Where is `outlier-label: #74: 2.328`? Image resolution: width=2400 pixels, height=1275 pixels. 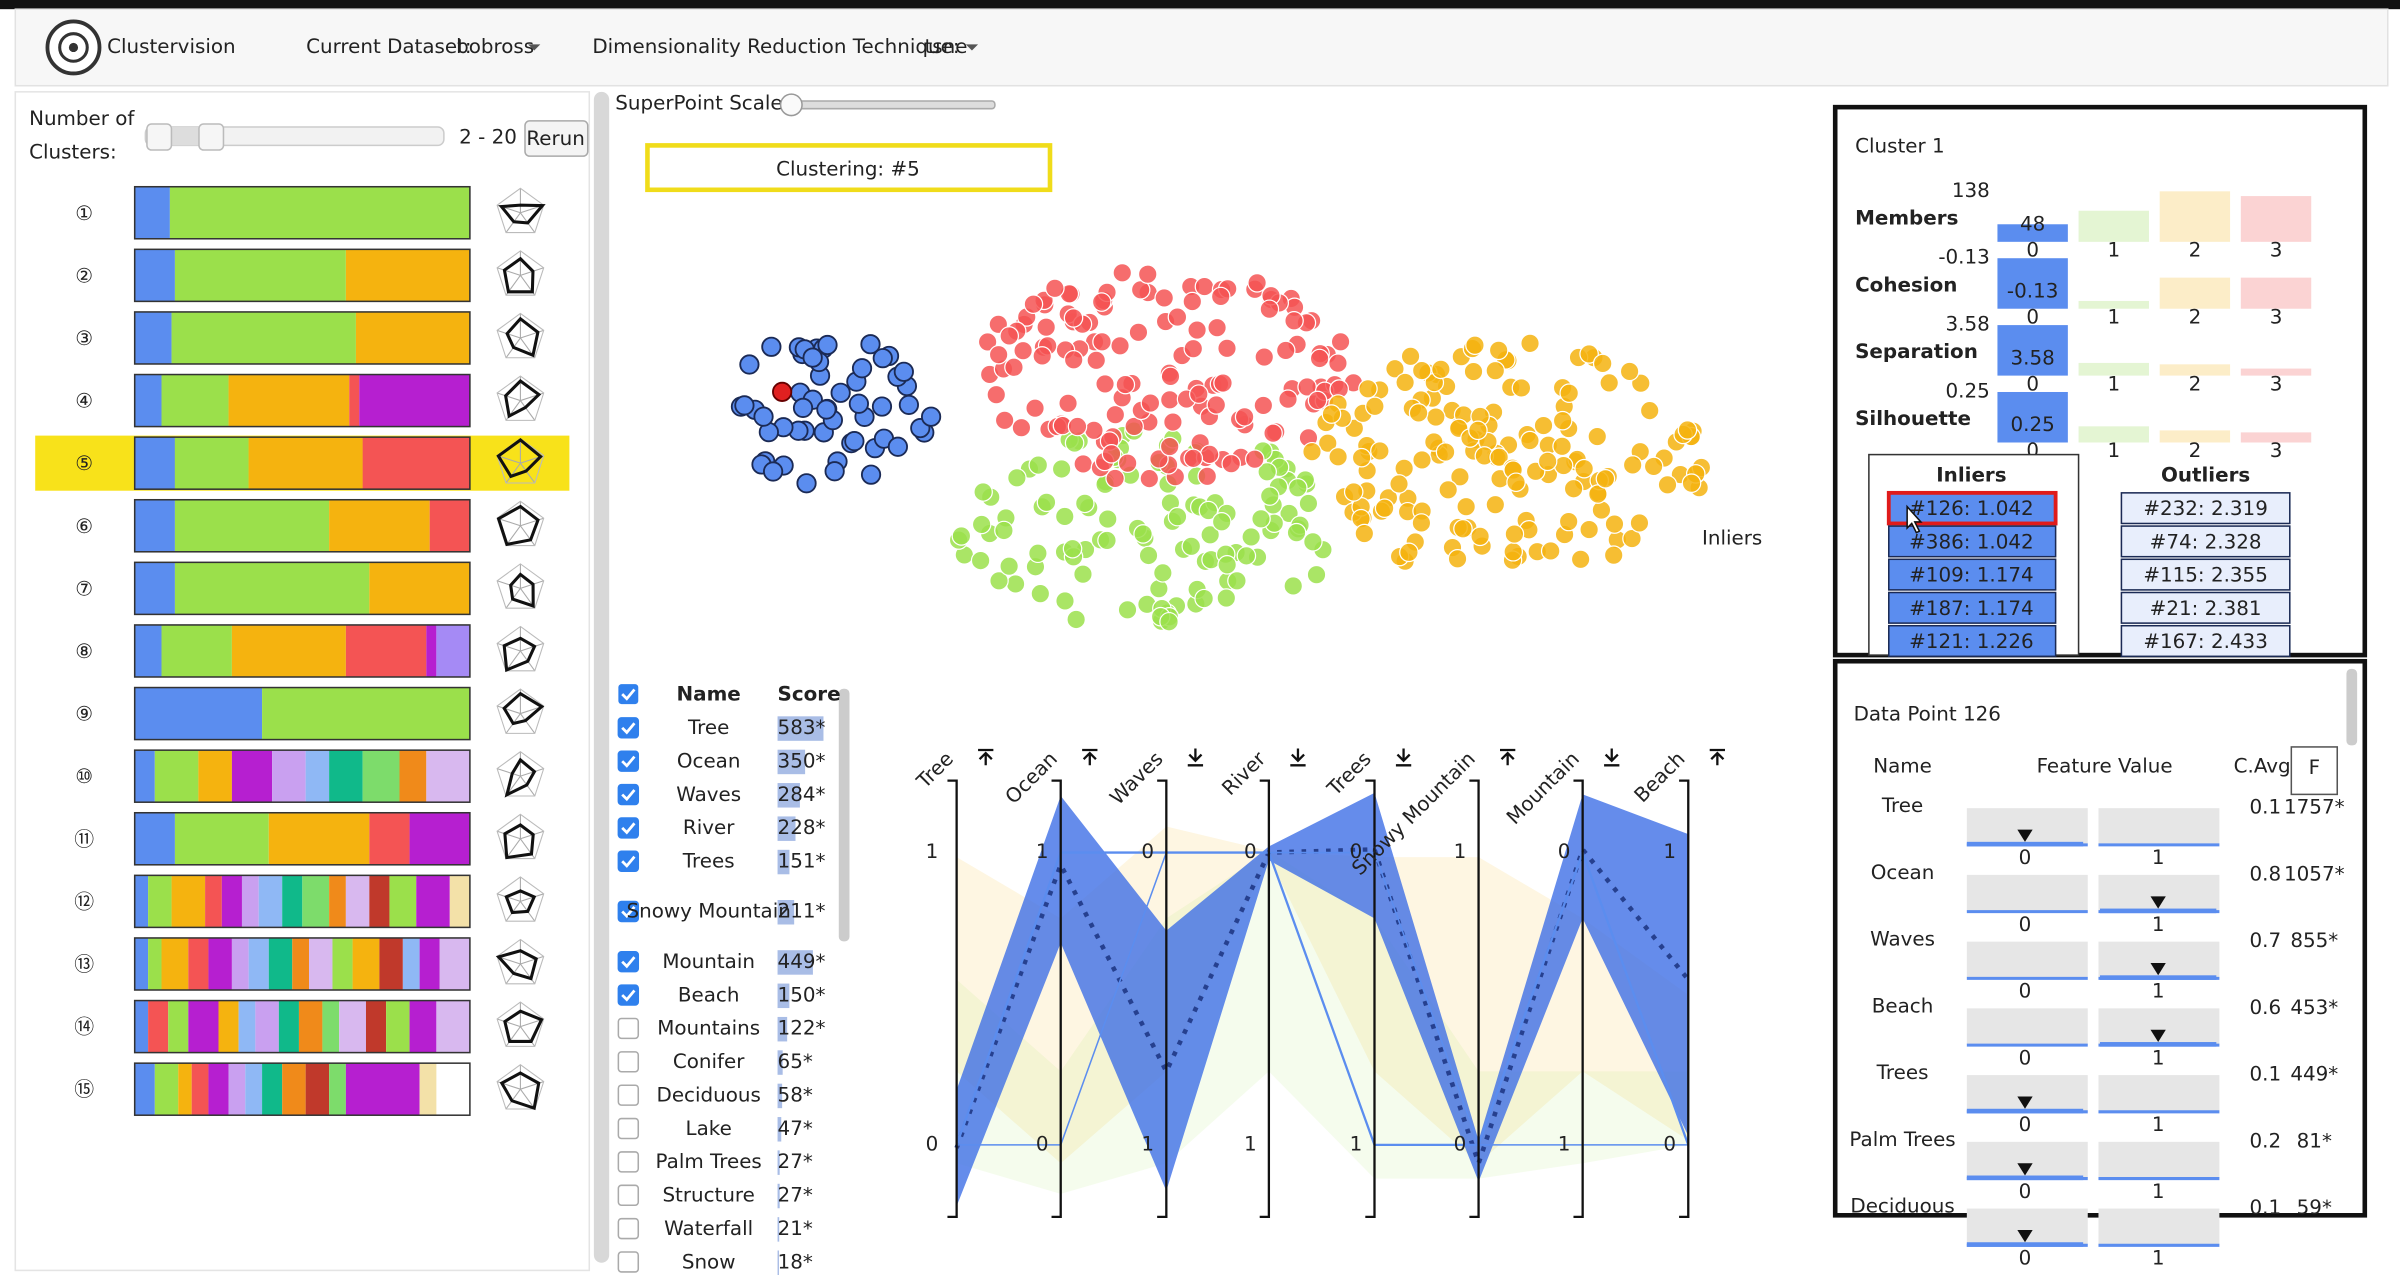
outlier-label: #74: 2.328 is located at coordinates (2206, 541).